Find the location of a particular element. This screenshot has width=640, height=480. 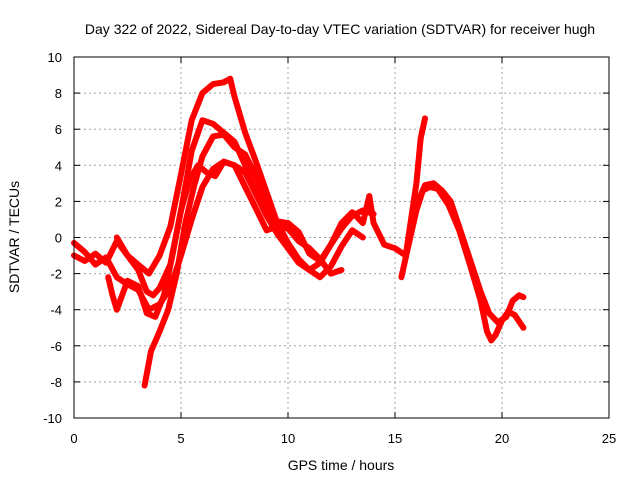

y-tick-label: -10 is located at coordinates (52, 418).